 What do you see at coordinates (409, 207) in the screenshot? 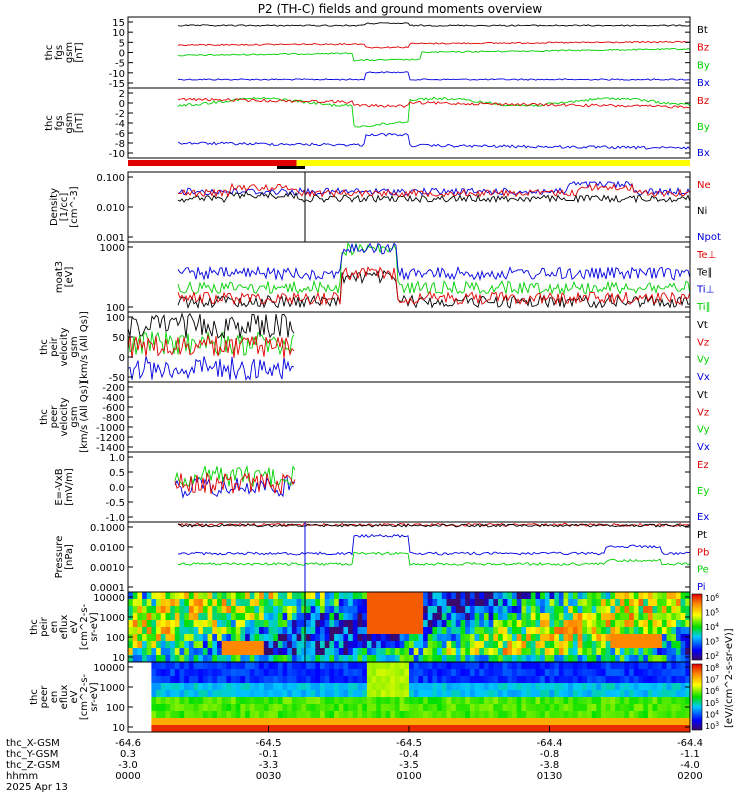
I see `panel-frame` at bounding box center [409, 207].